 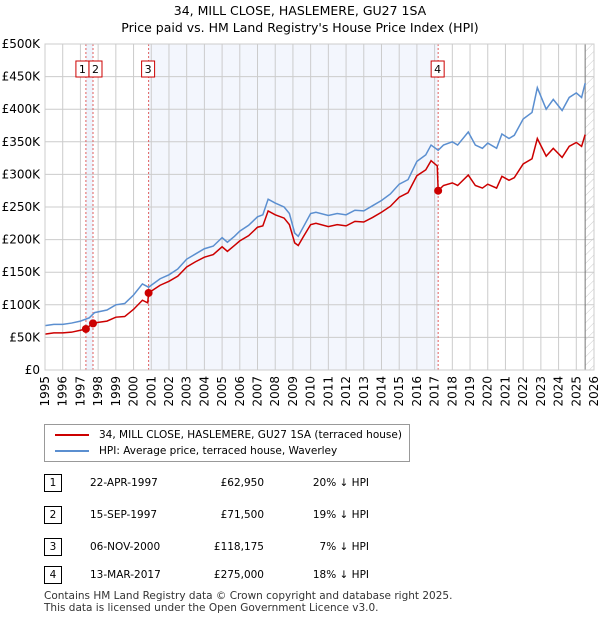 I want to click on x-tick-label: 2022, so click(x=523, y=391).